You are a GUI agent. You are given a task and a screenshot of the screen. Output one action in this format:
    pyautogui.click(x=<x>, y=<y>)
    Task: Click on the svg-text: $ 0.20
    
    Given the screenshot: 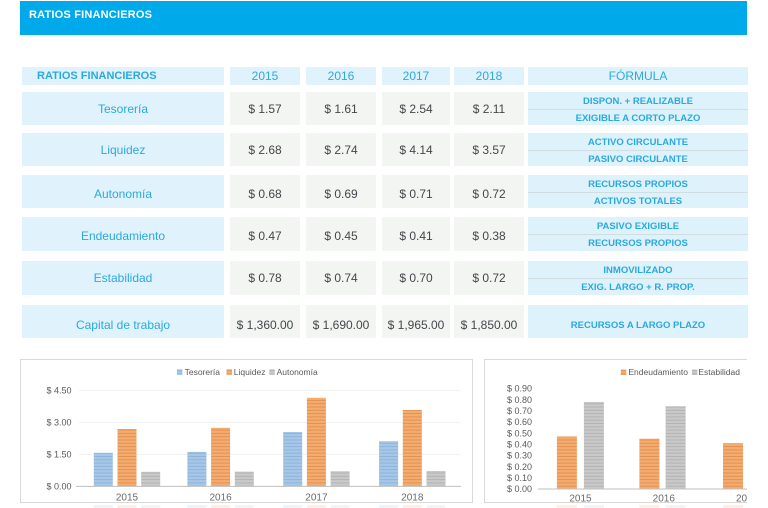 What is the action you would take?
    pyautogui.click(x=519, y=467)
    